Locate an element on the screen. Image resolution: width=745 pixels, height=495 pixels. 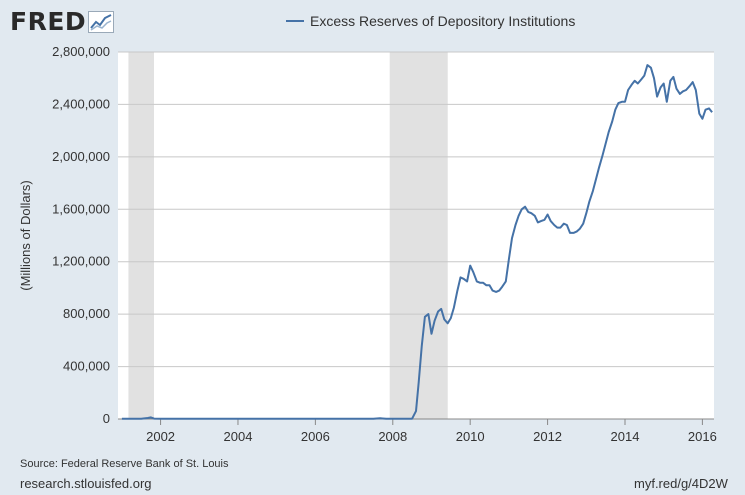
fred-logo: FRED is located at coordinates (62, 22).